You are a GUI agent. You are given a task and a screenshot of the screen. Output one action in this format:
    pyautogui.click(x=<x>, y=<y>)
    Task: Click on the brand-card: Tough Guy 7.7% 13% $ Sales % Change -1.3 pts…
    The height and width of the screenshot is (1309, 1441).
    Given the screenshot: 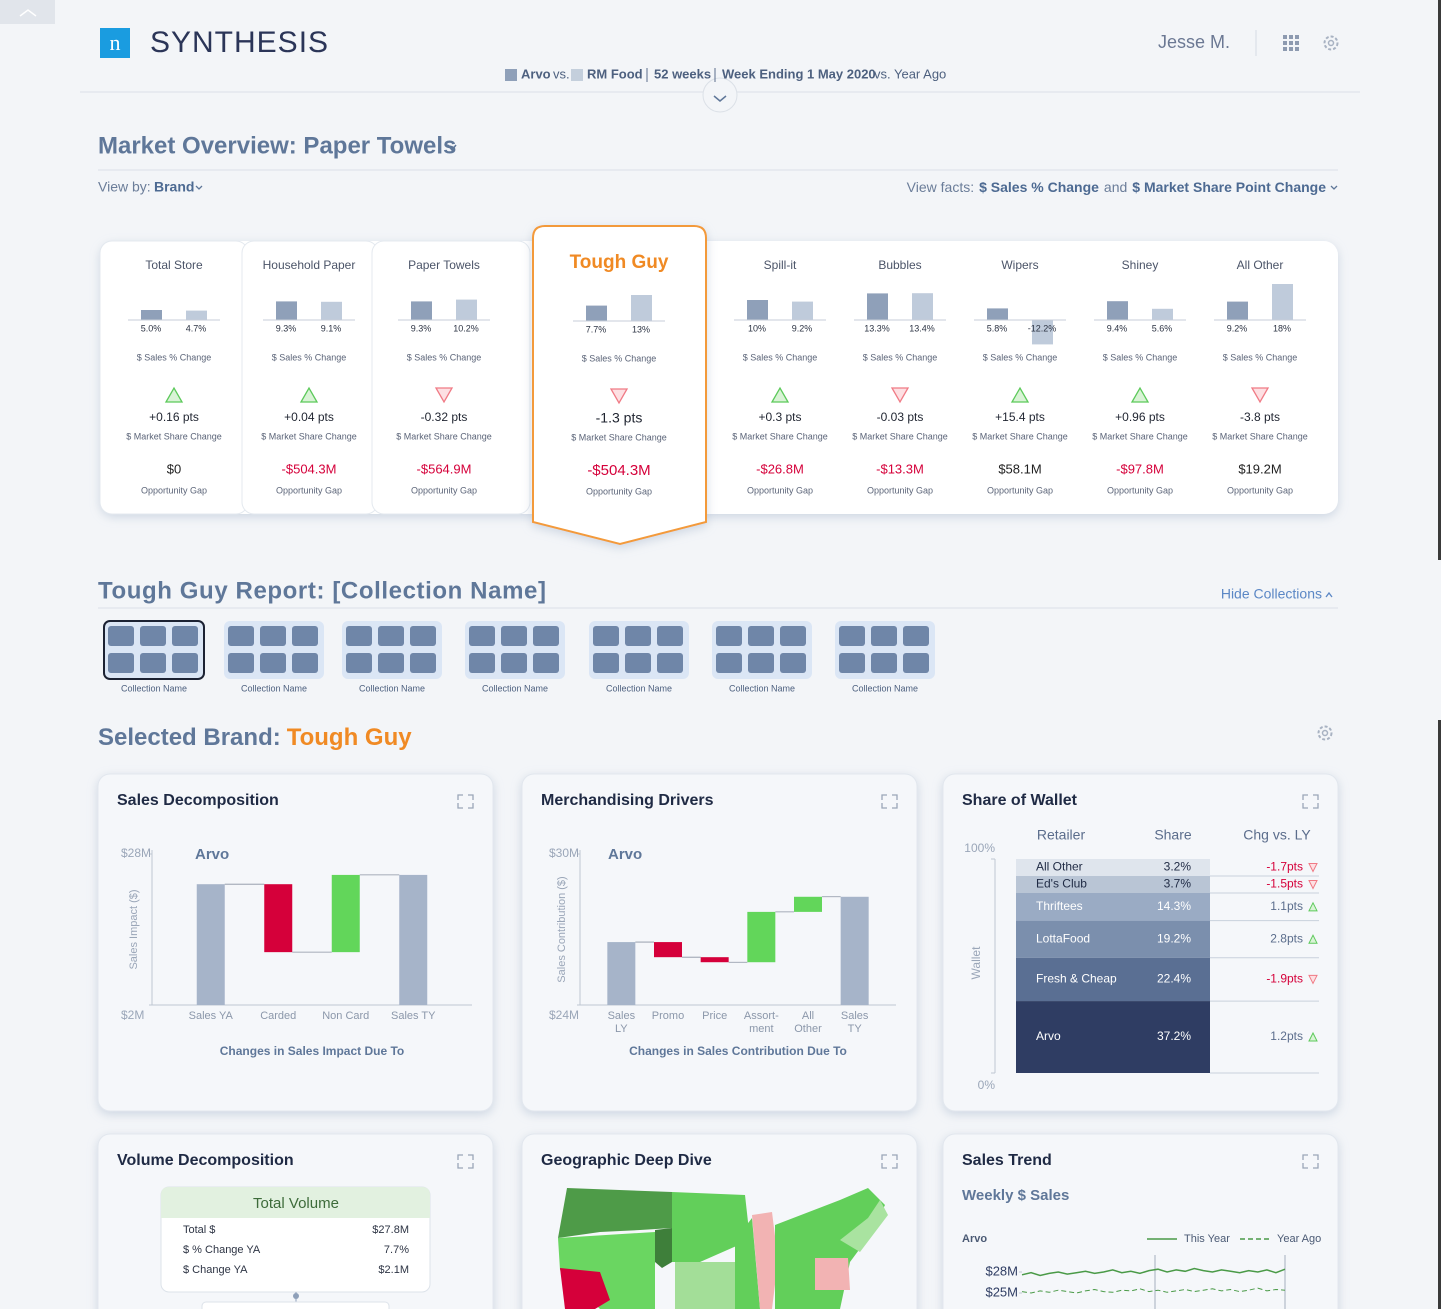 What is the action you would take?
    pyautogui.click(x=619, y=374)
    